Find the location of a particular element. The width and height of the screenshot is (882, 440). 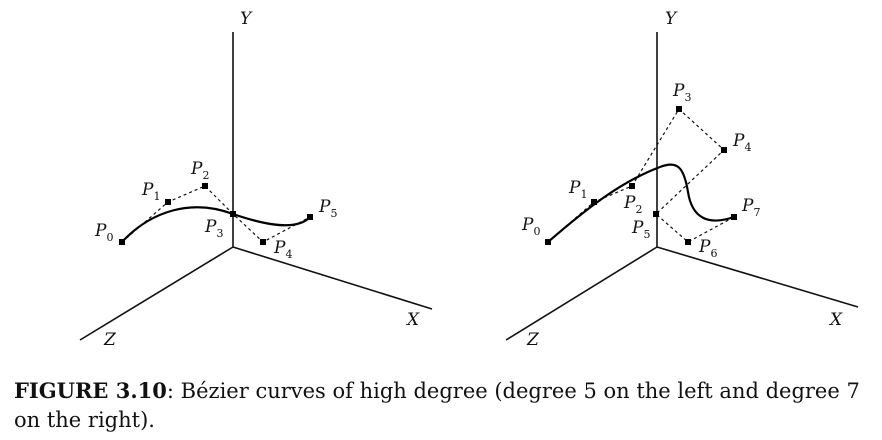

left-x-label: X is located at coordinates (412, 320).